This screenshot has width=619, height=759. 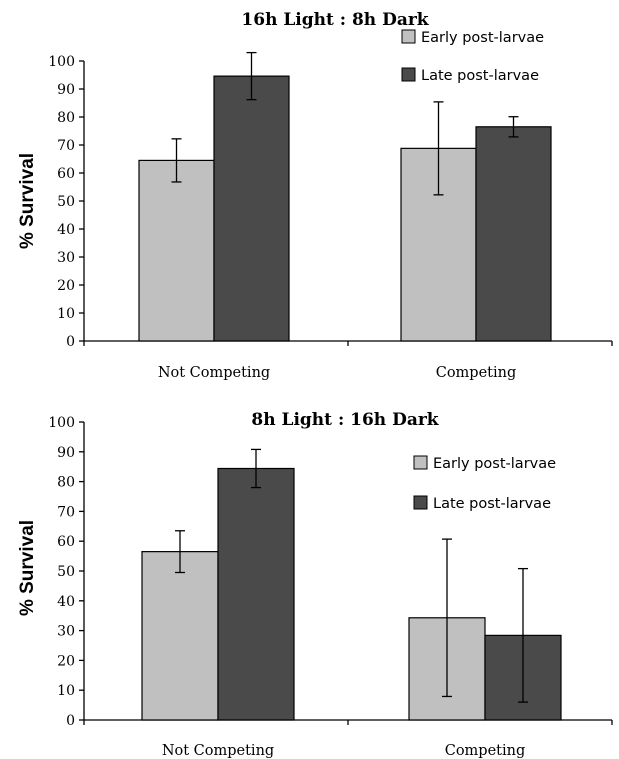 What do you see at coordinates (345, 420) in the screenshot?
I see `chart-title: 8h Light : 16h Dark` at bounding box center [345, 420].